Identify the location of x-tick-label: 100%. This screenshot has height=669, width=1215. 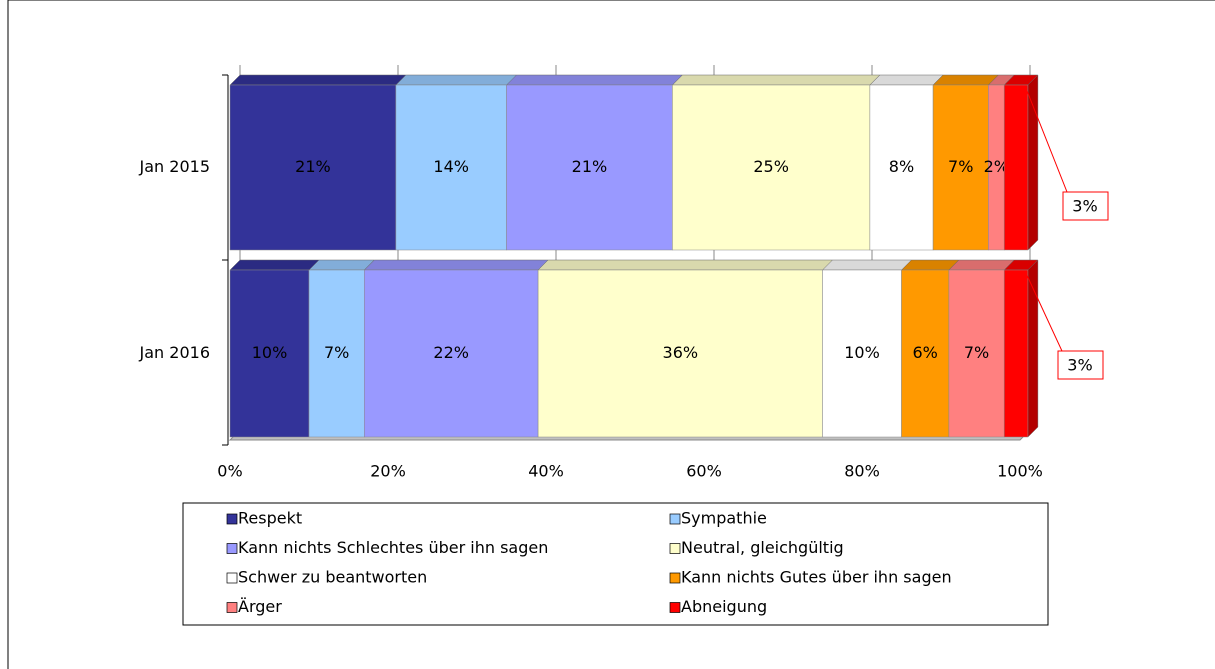
(1020, 471).